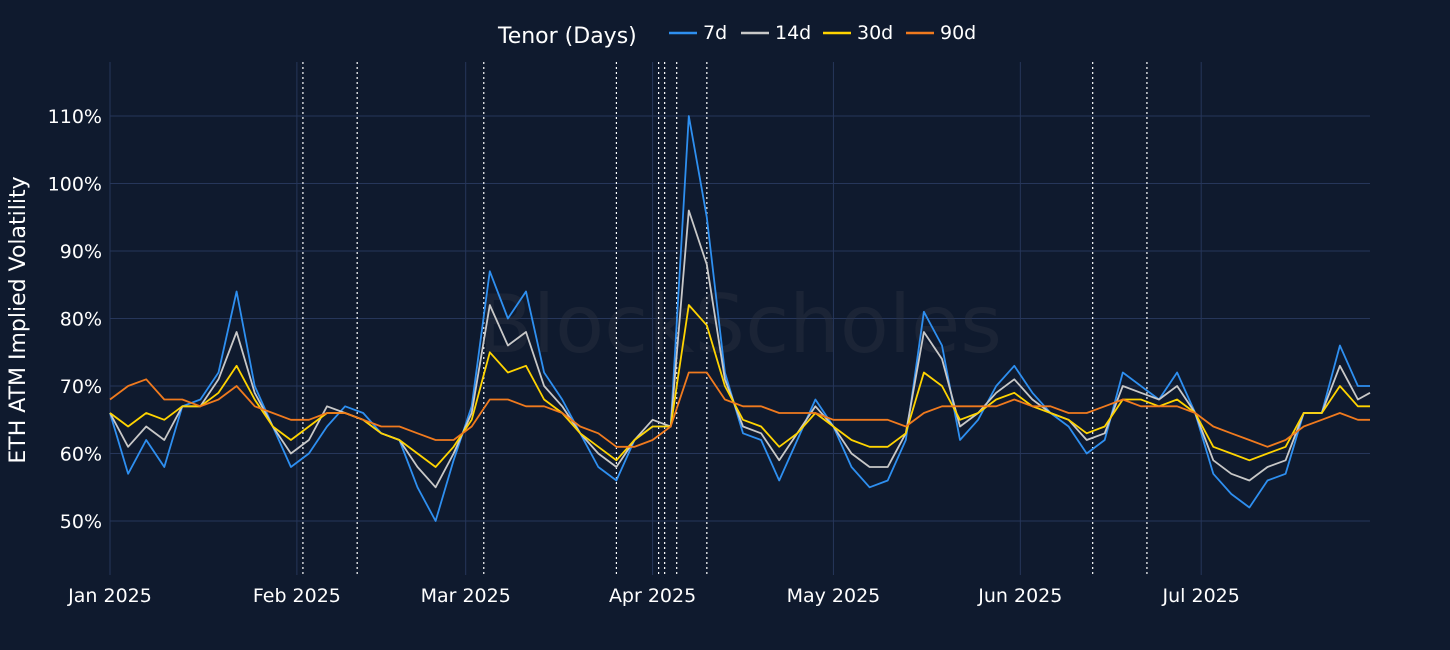 Image resolution: width=1450 pixels, height=650 pixels. What do you see at coordinates (822, 33) in the screenshot?
I see `legend-items: 7d 14d 30d 90d` at bounding box center [822, 33].